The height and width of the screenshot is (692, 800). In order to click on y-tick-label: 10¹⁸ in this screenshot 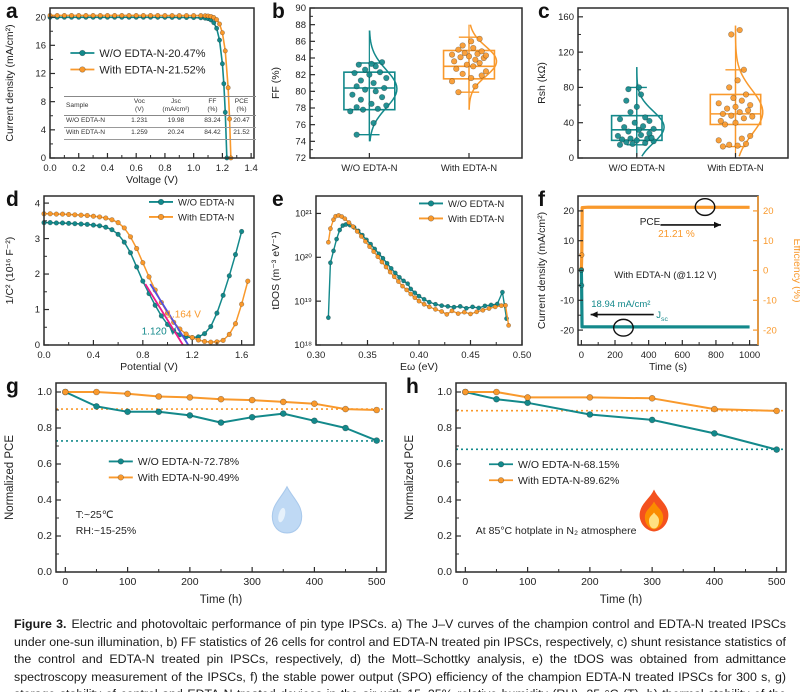, I will do `click(303, 345)`.